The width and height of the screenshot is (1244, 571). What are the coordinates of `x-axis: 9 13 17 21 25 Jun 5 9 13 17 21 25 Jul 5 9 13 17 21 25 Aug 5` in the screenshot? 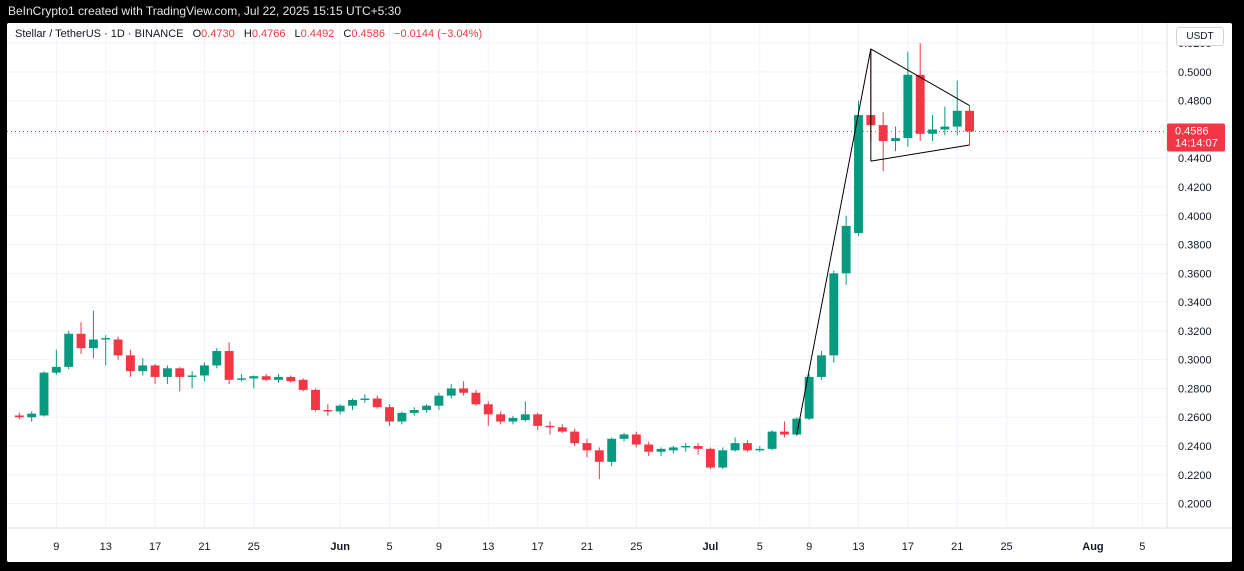 It's located at (599, 547).